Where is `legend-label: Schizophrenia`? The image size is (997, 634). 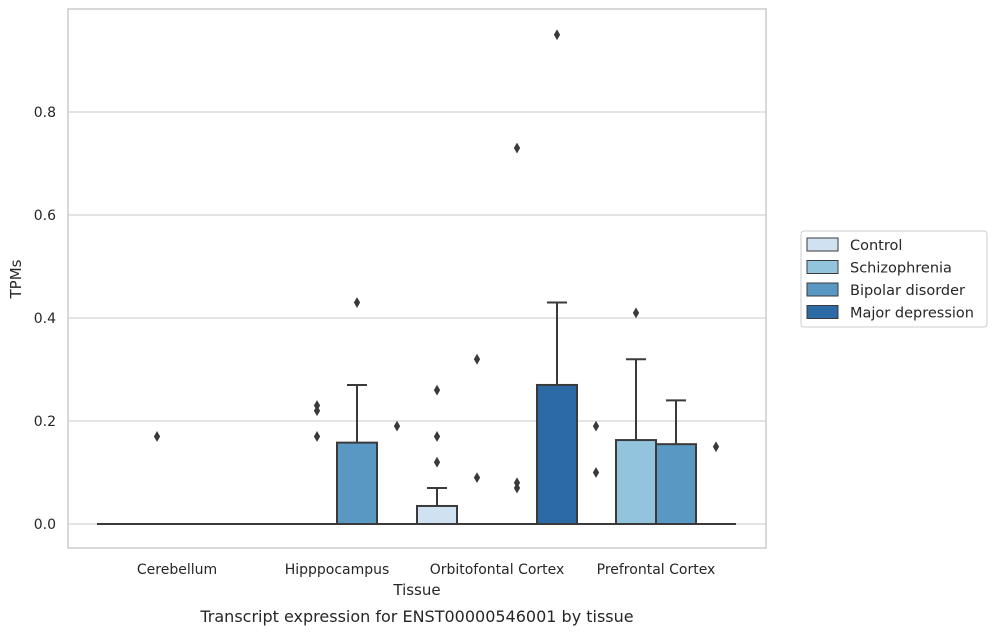 legend-label: Schizophrenia is located at coordinates (901, 269).